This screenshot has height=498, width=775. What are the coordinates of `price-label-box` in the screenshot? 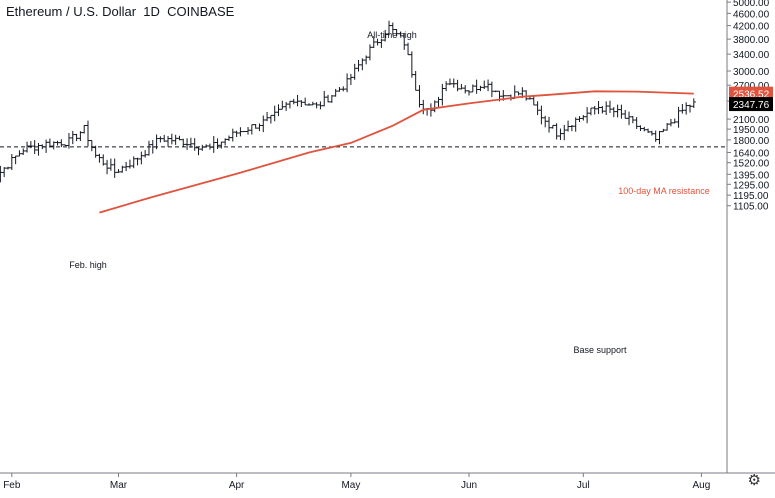 It's located at (751, 104).